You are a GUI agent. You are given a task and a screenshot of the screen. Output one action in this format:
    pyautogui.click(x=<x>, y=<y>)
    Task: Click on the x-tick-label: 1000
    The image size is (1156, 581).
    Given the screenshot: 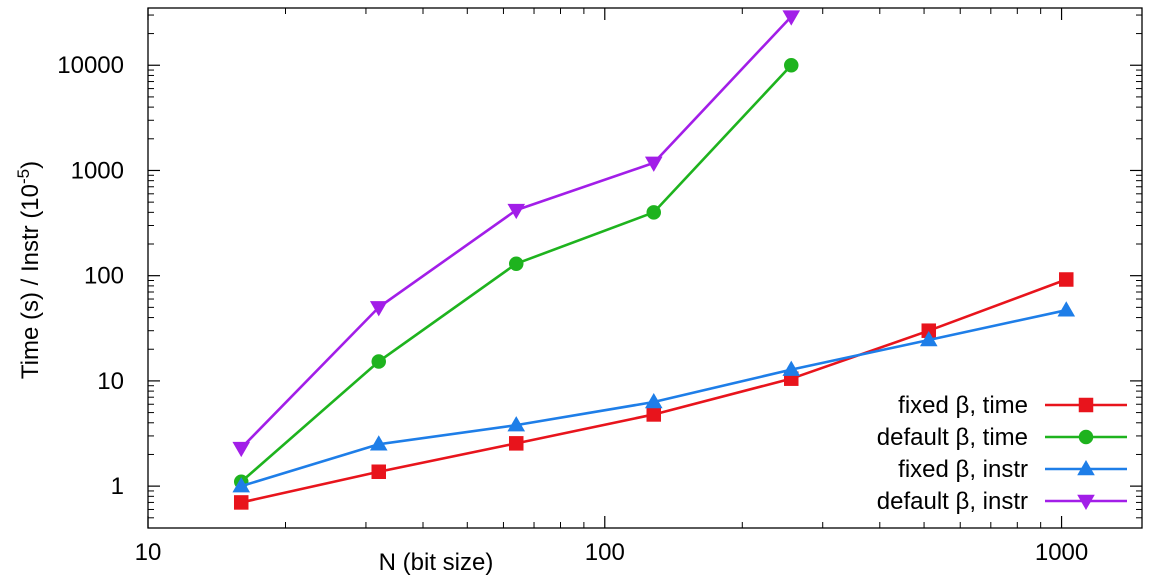 What is the action you would take?
    pyautogui.click(x=1061, y=552)
    